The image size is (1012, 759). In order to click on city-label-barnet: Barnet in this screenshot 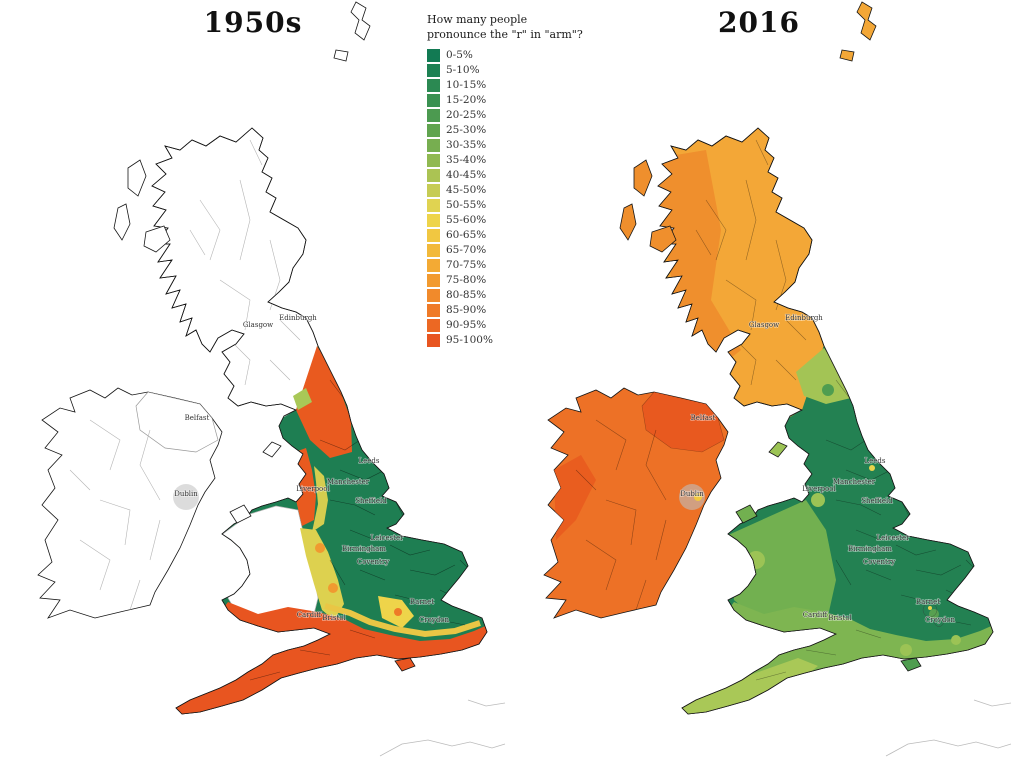, I will do `click(928, 602)`.